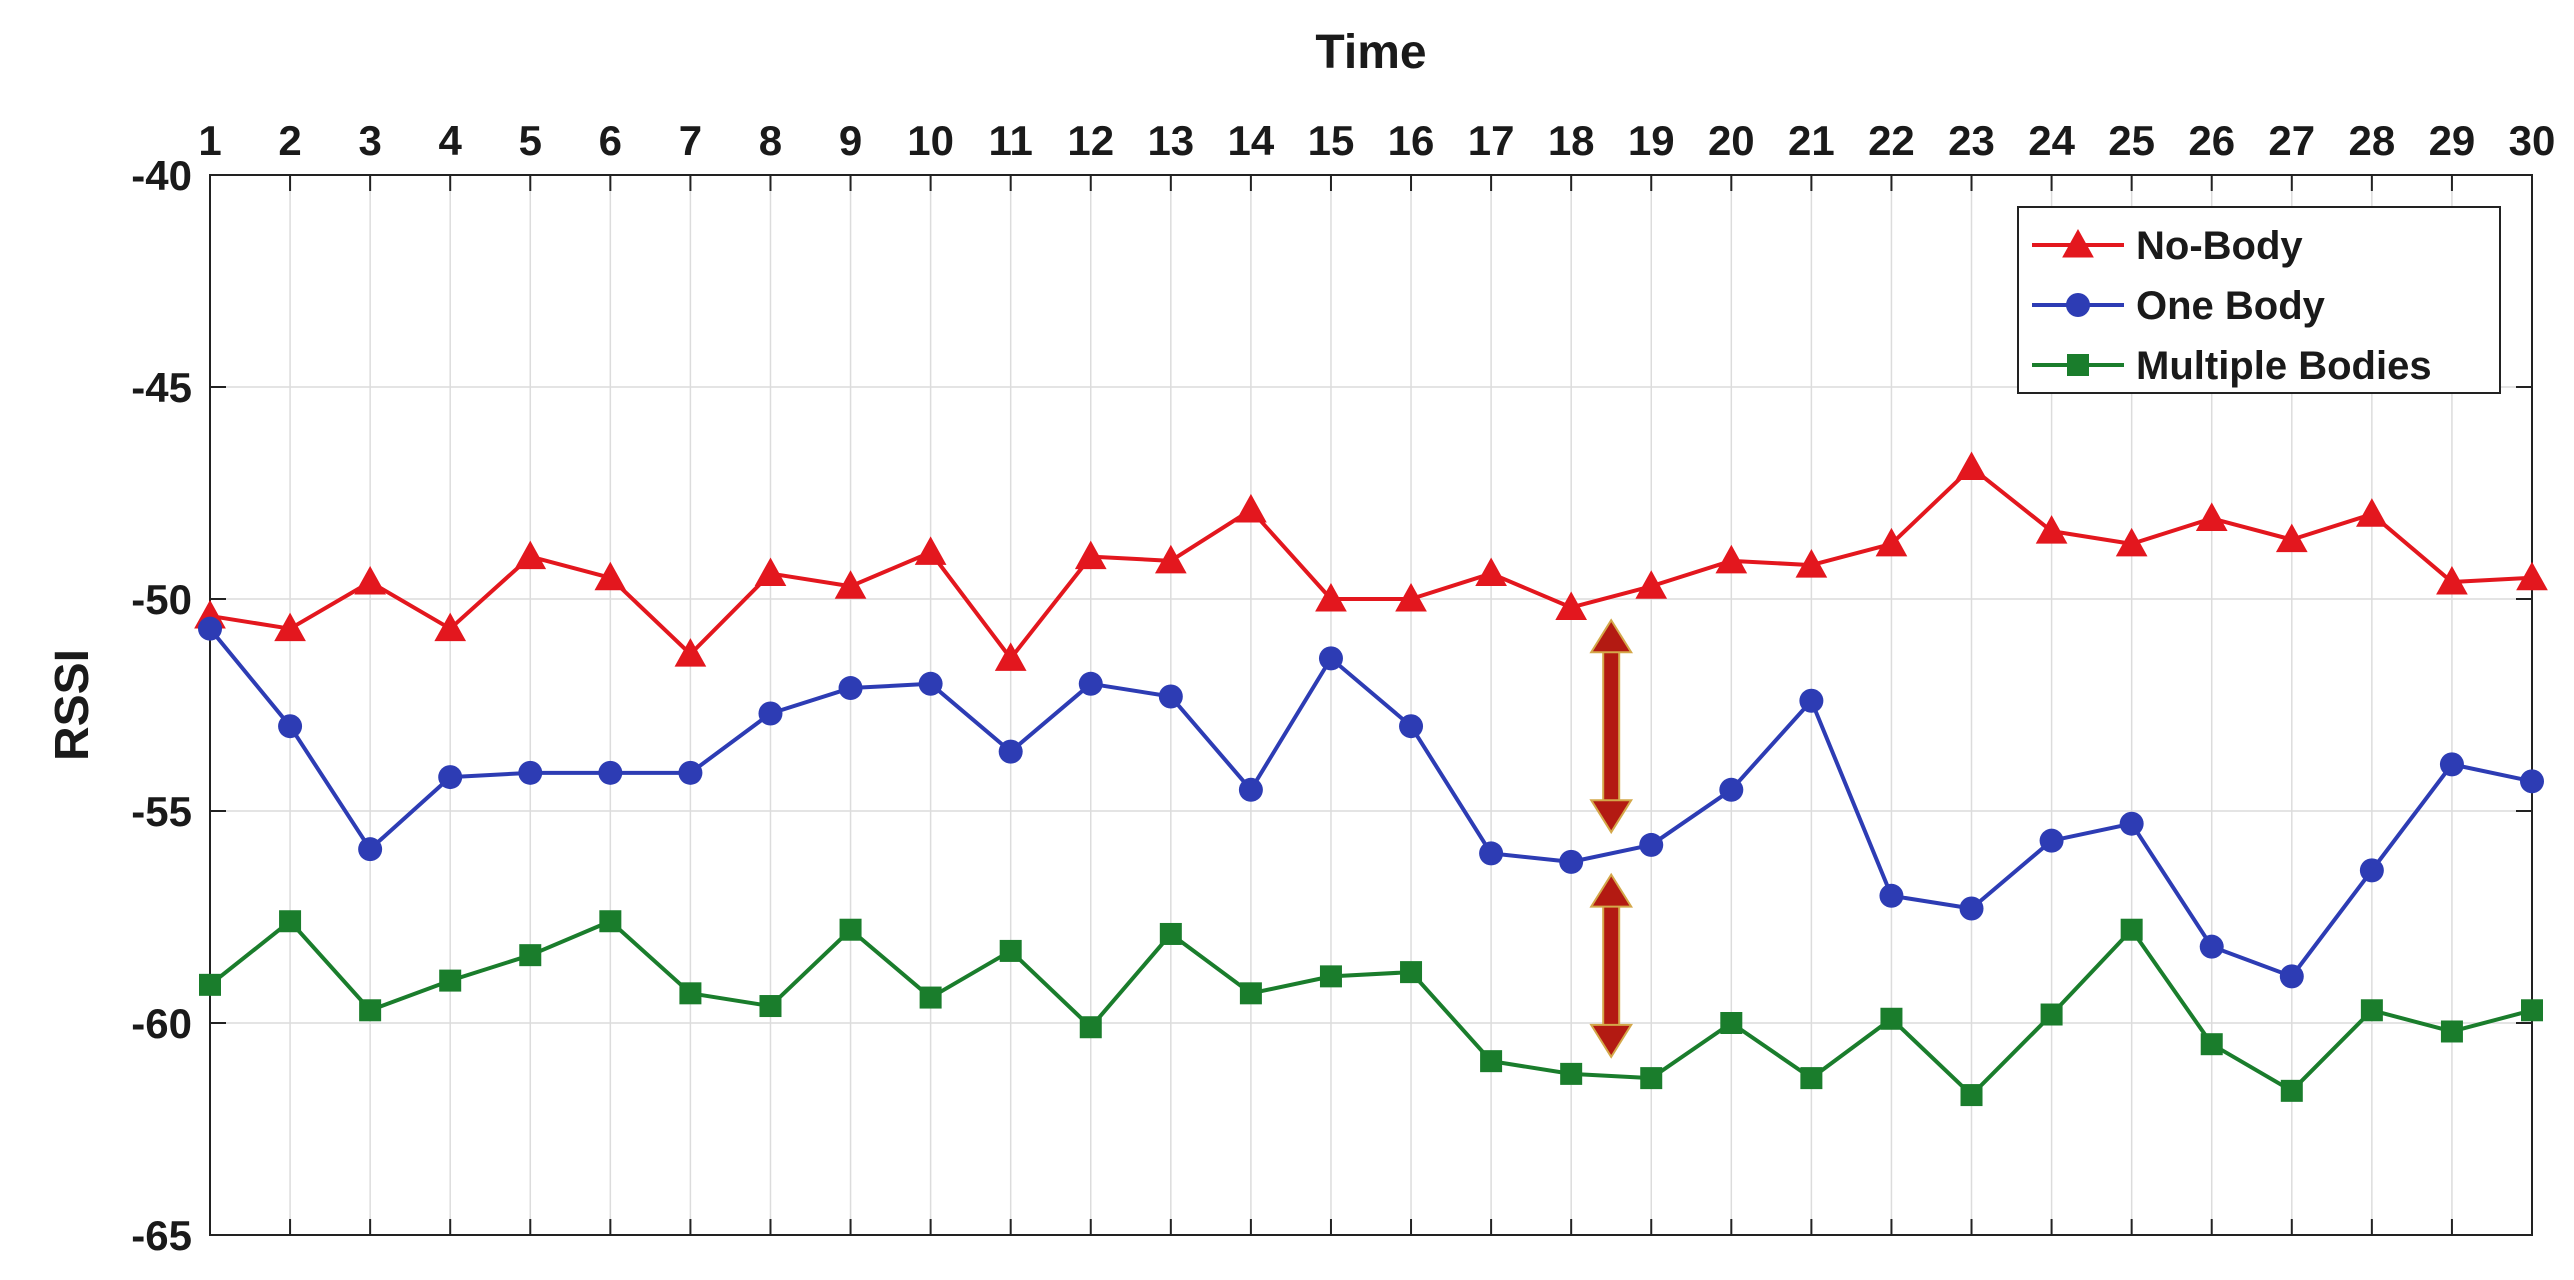  Describe the element at coordinates (690, 140) in the screenshot. I see `x-tick-label: 7` at that location.